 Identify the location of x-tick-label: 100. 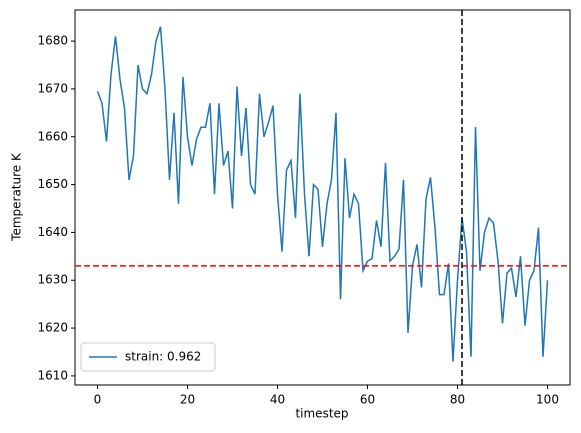
(547, 400).